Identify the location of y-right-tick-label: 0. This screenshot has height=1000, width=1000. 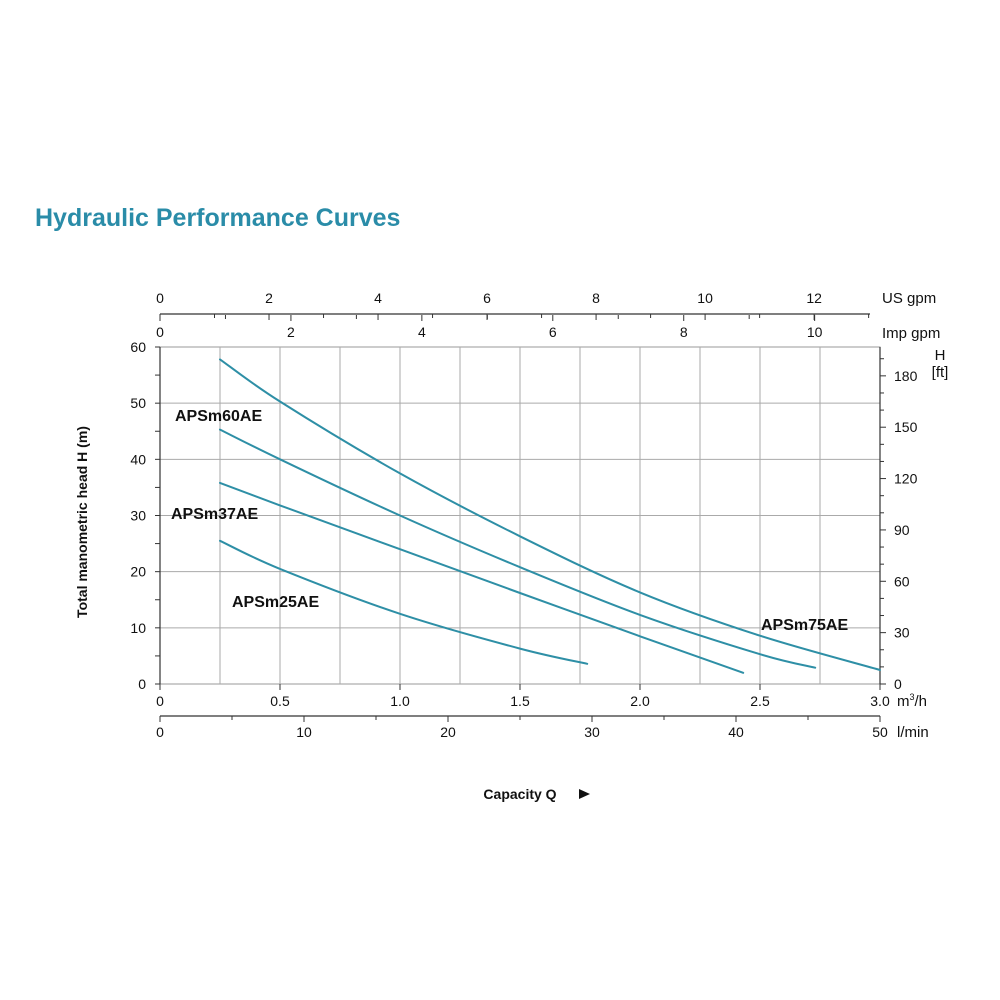
(898, 684).